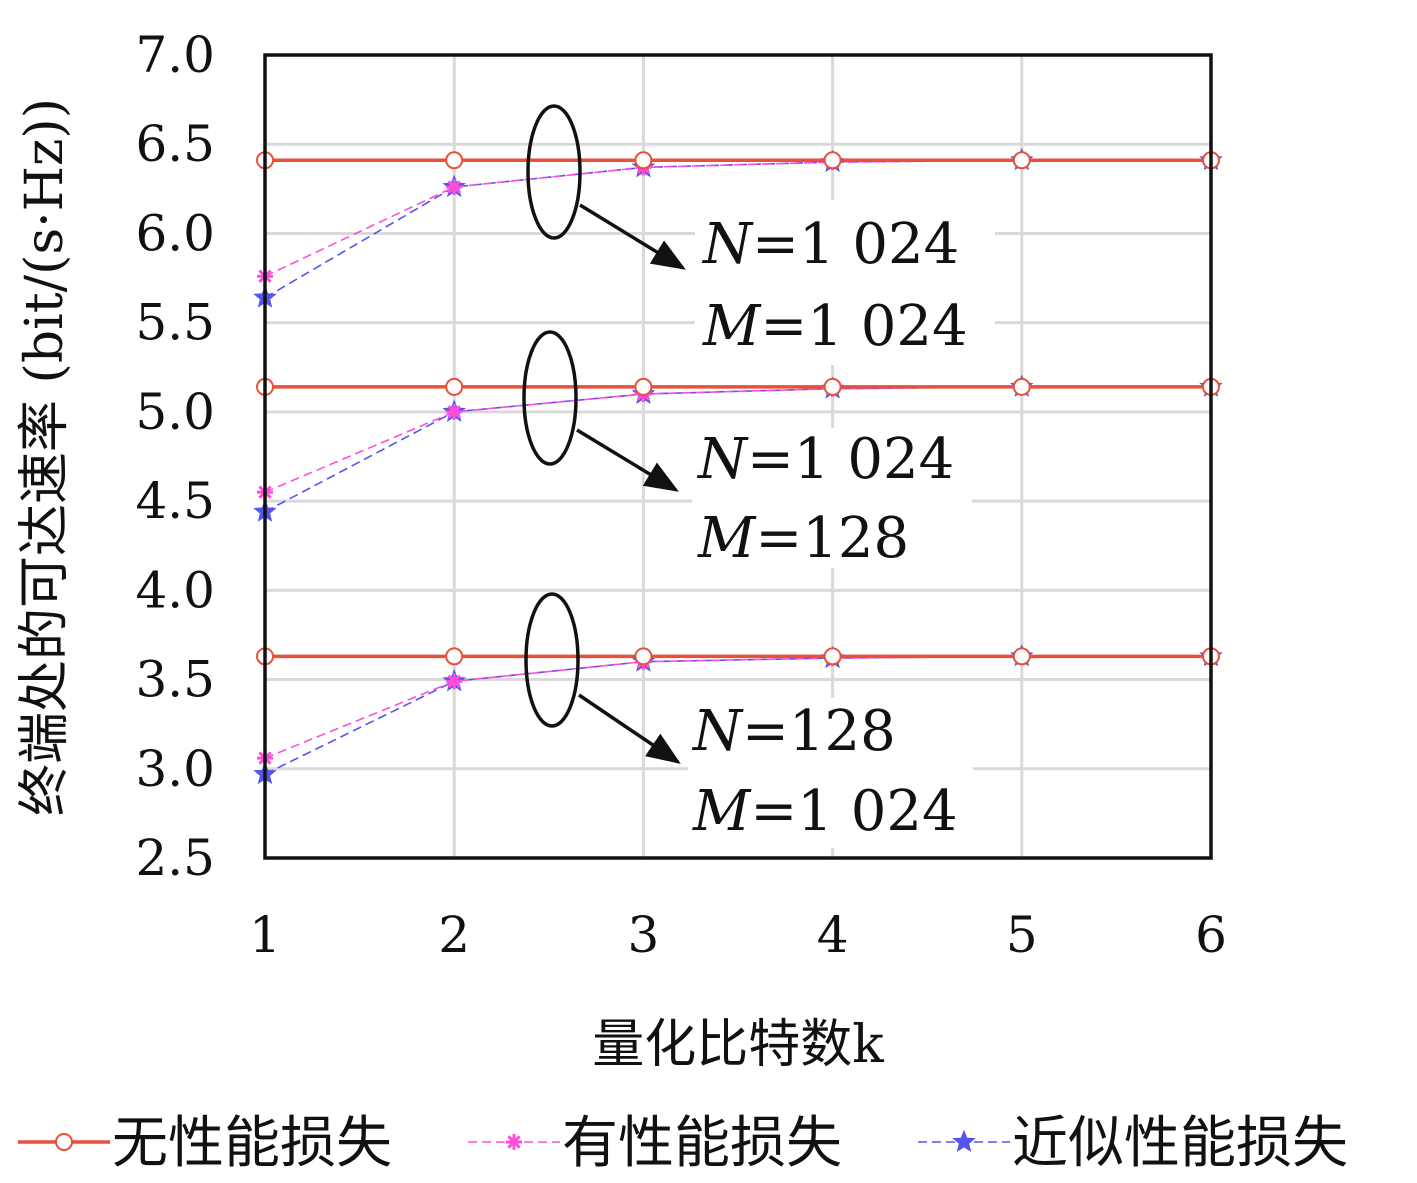 The image size is (1417, 1183). What do you see at coordinates (175, 144) in the screenshot?
I see `y-tick-label: 6.5` at bounding box center [175, 144].